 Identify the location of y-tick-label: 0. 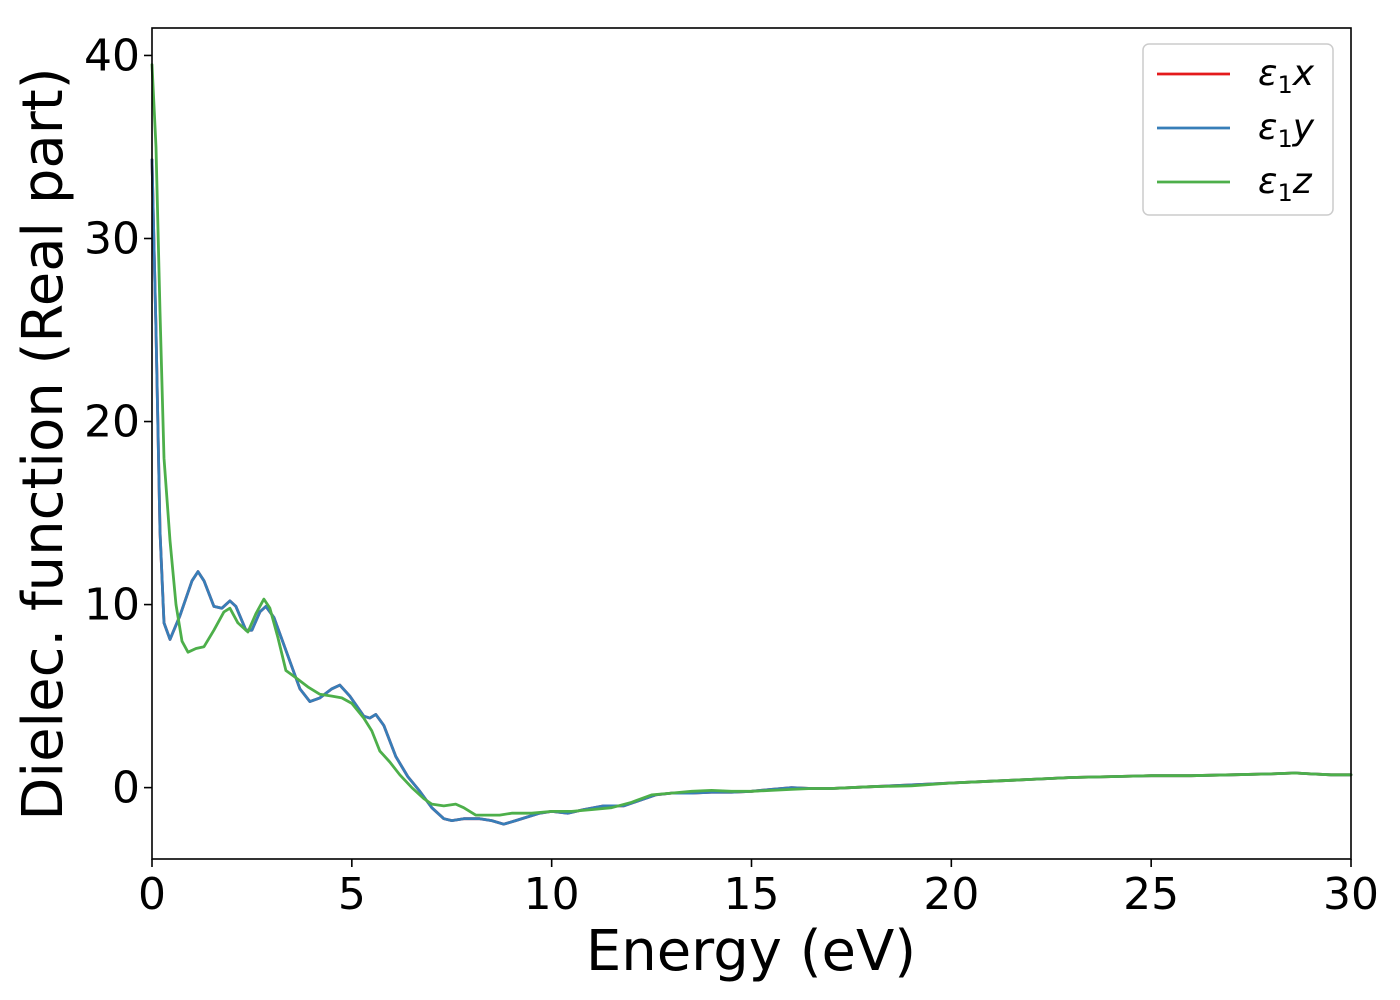
(126, 788).